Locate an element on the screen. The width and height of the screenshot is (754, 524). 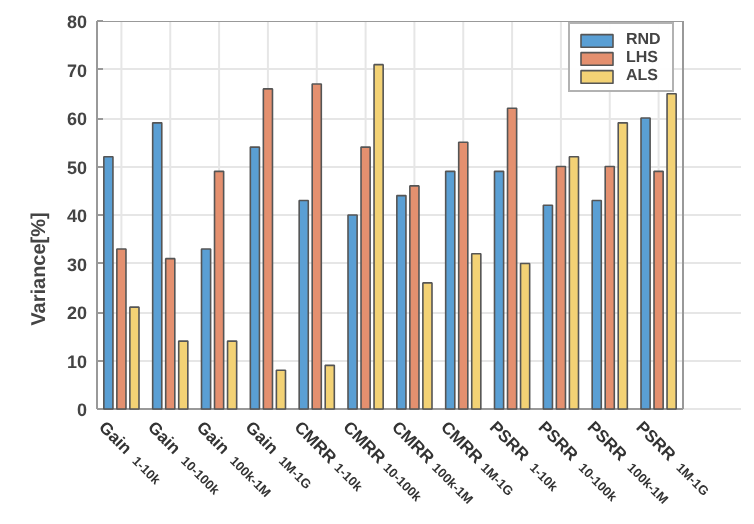
legend-label: RND is located at coordinates (644, 39).